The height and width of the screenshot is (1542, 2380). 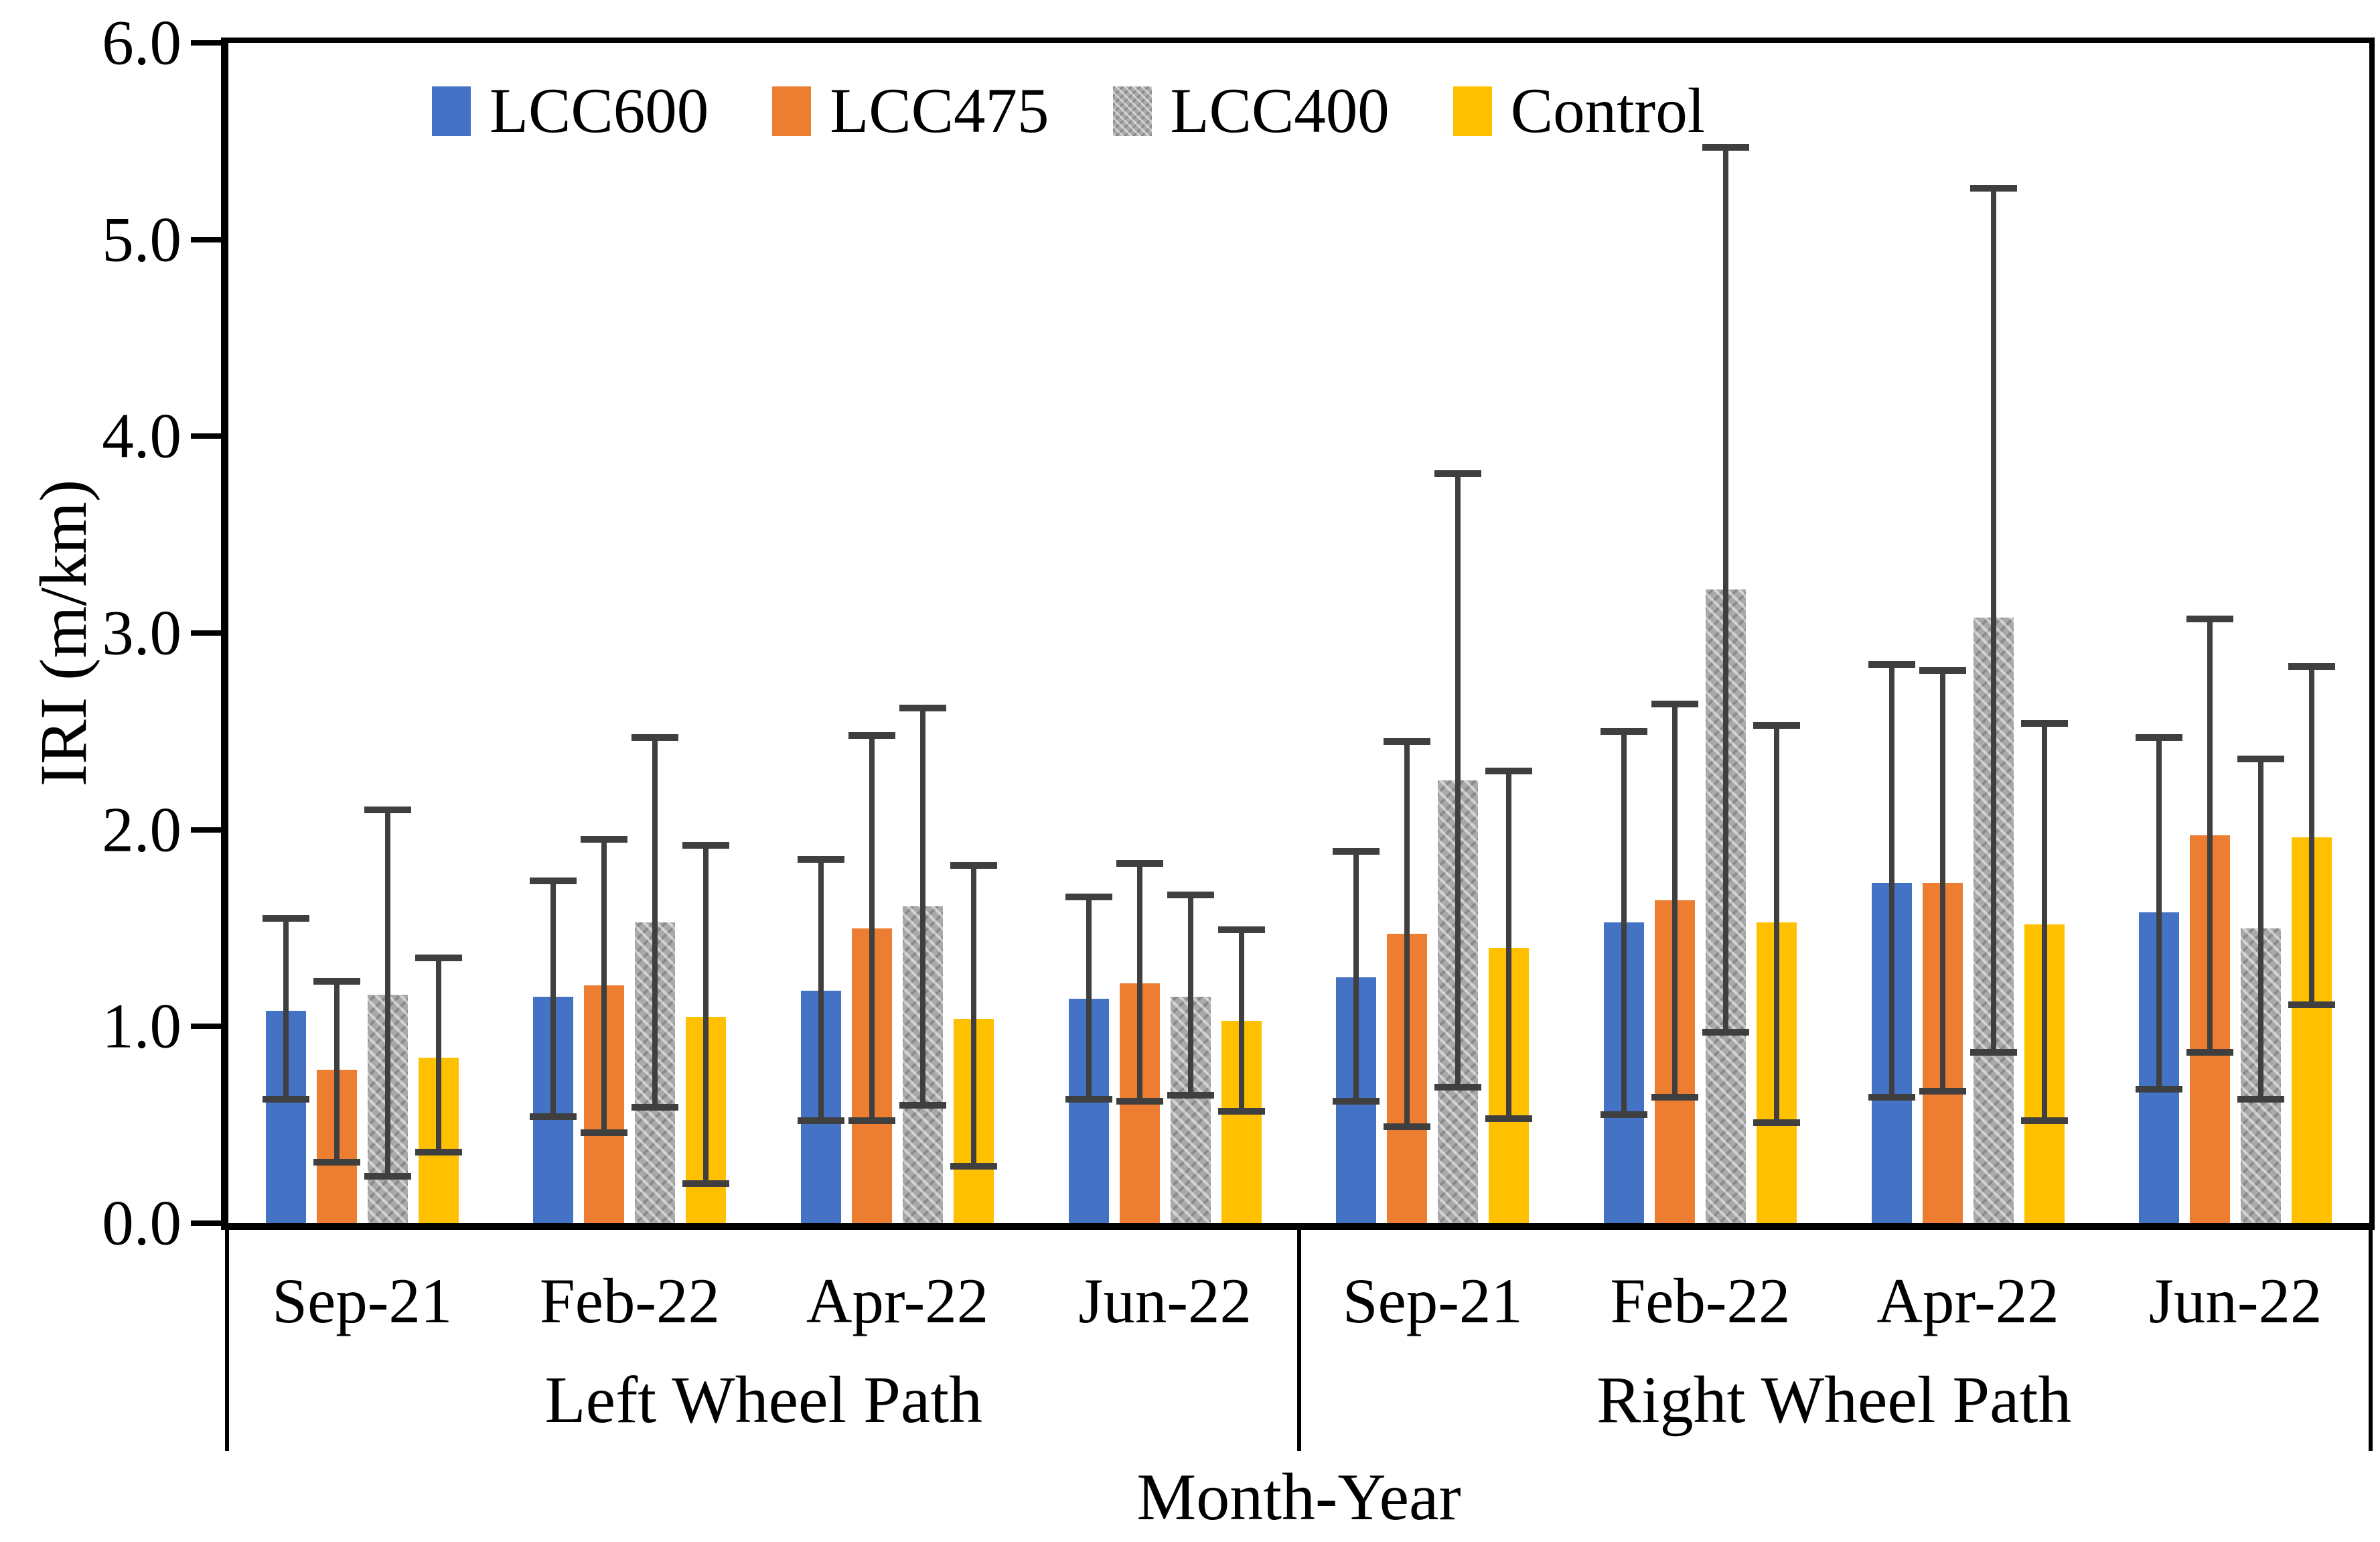 I want to click on legend-item-control: Control, so click(x=1579, y=111).